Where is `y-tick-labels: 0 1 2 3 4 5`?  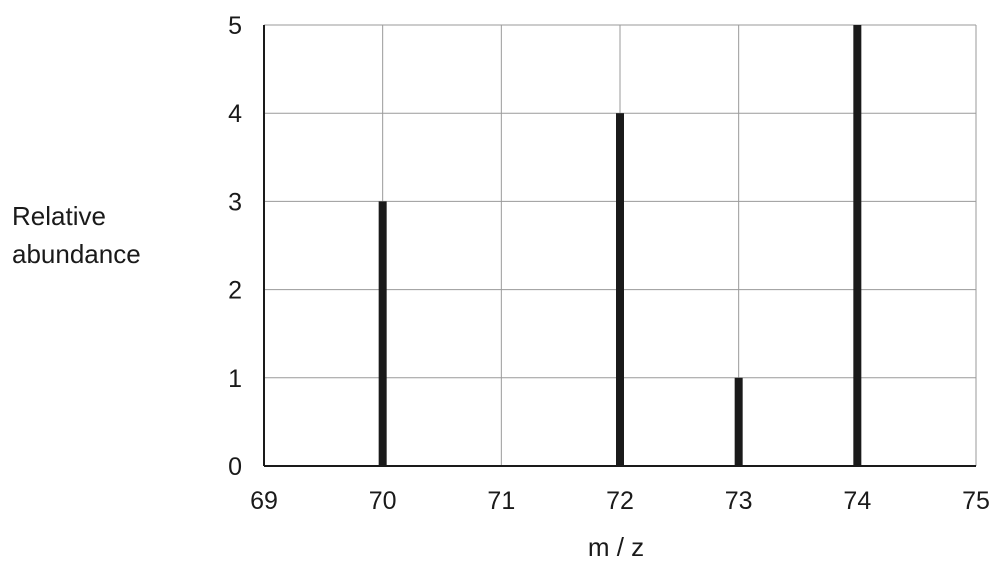 y-tick-labels: 0 1 2 3 4 5 is located at coordinates (235, 246).